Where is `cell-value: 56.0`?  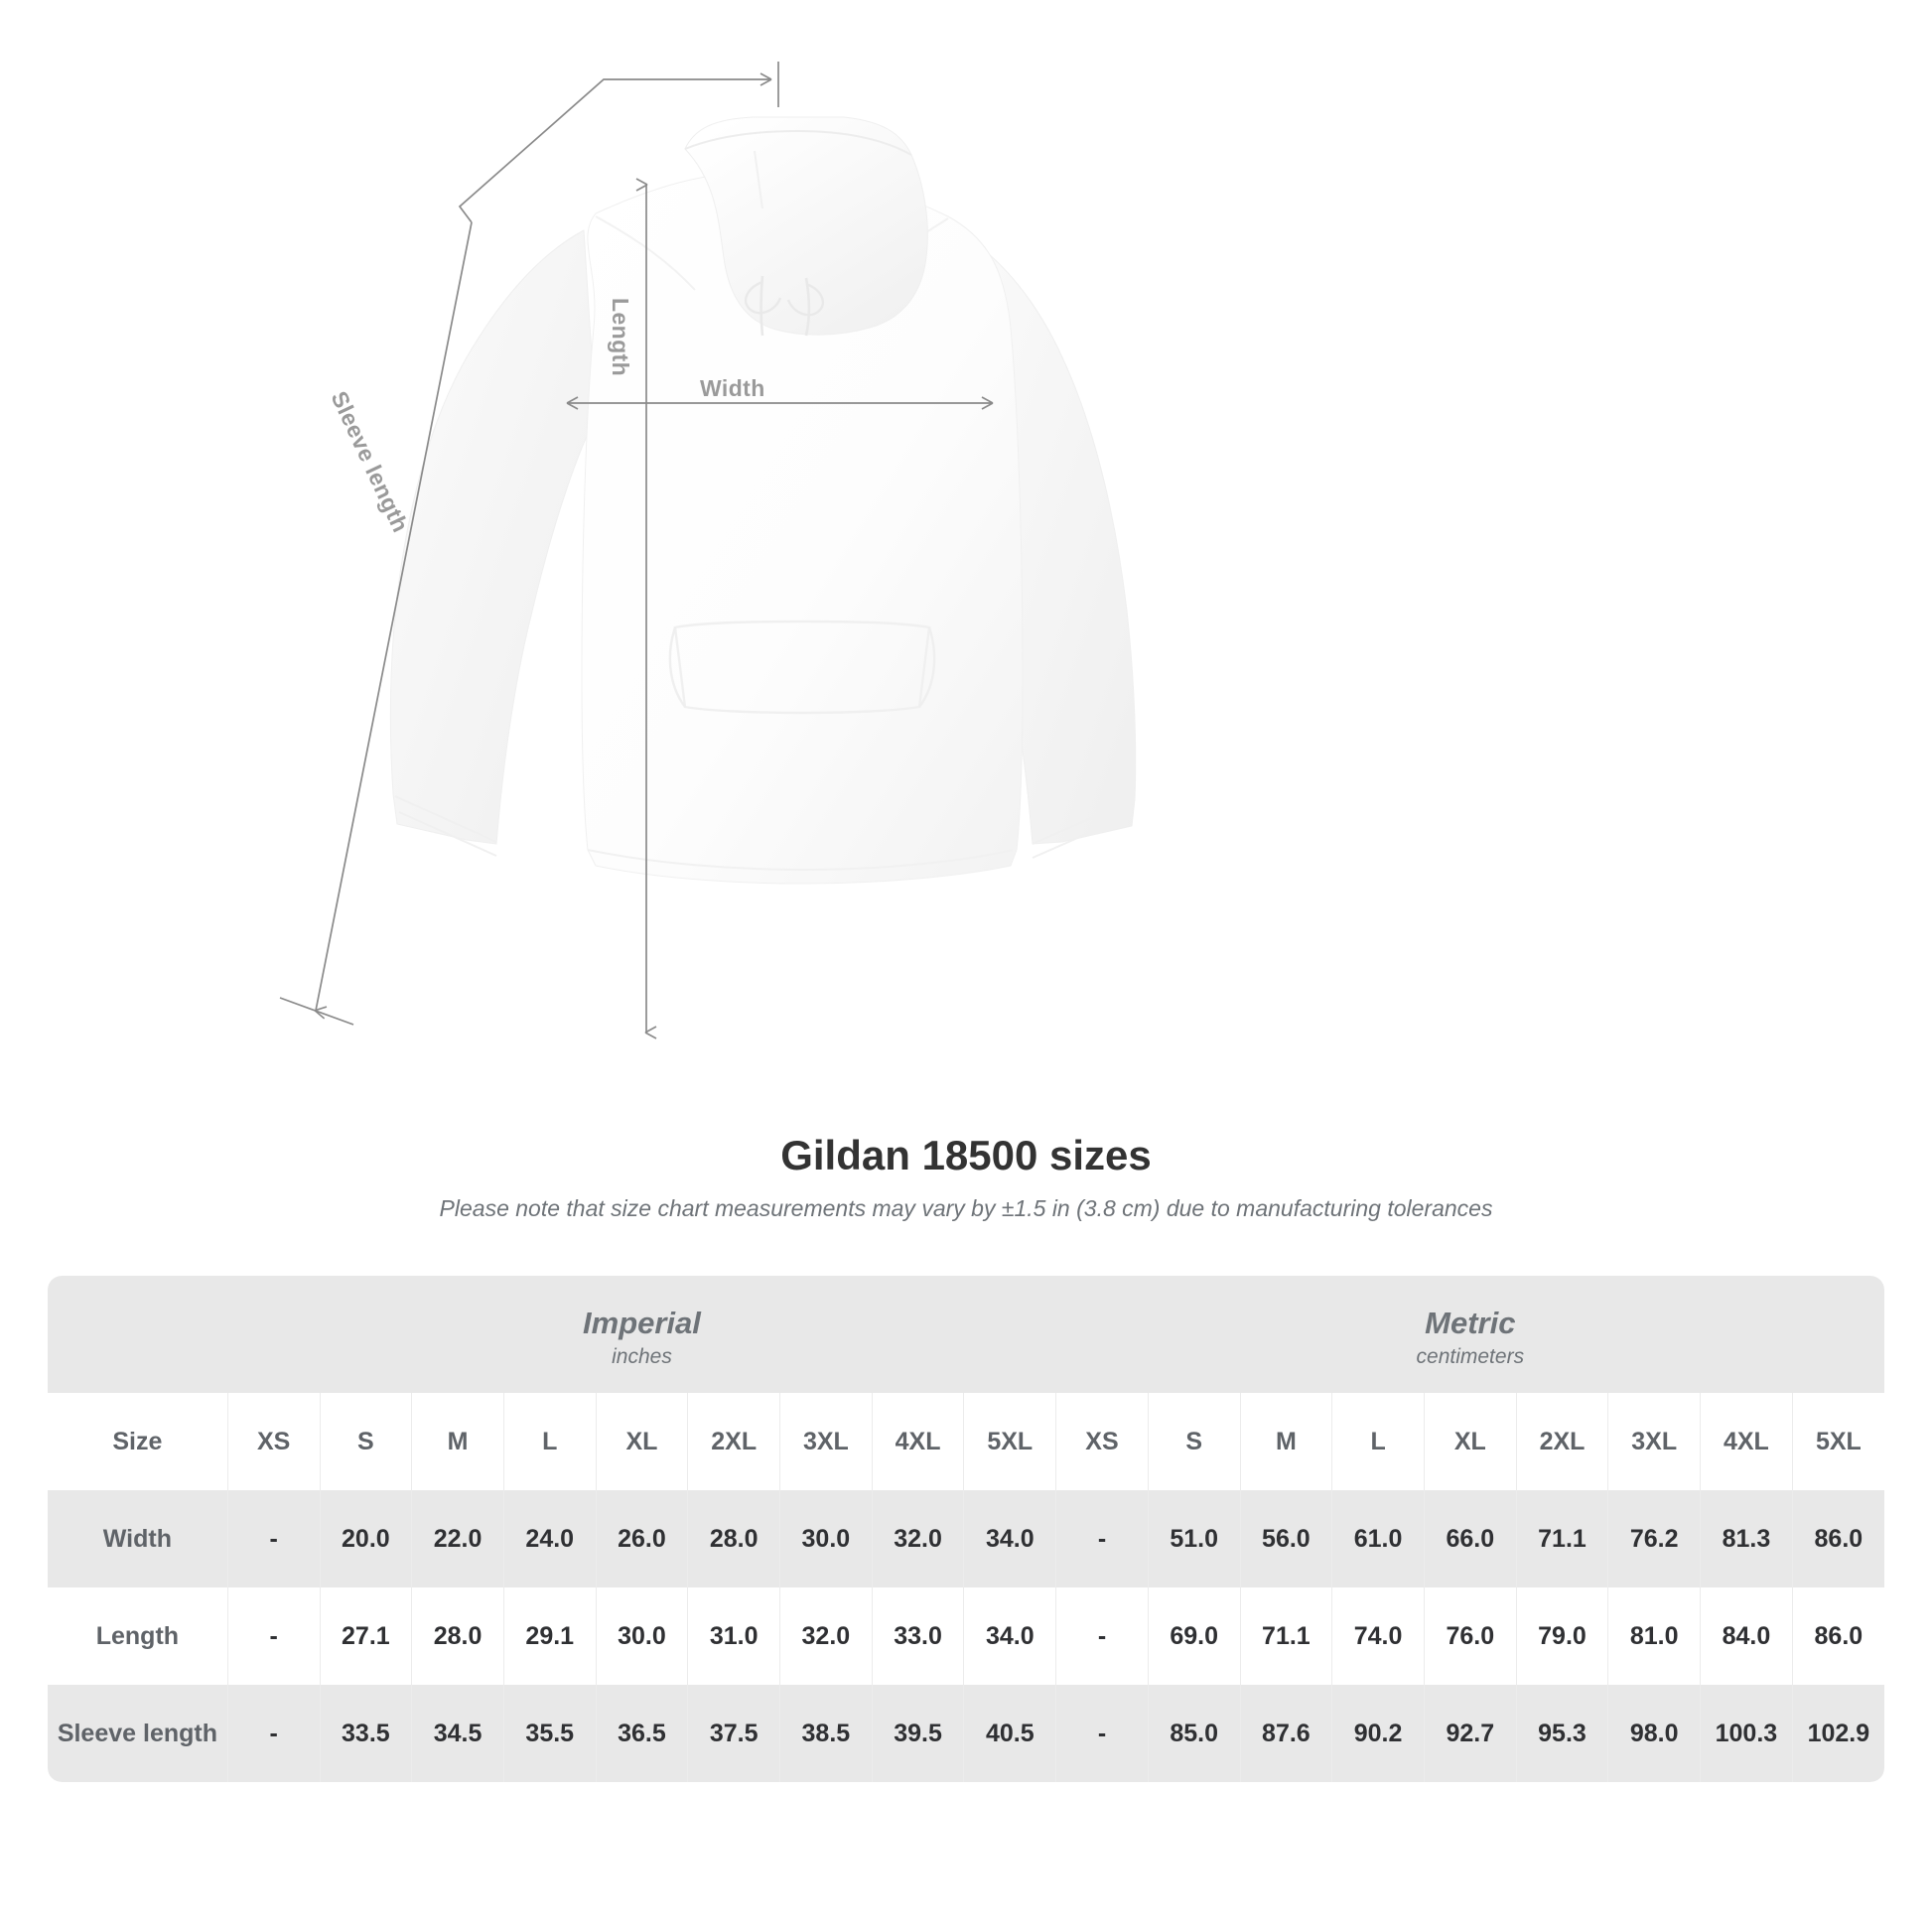
cell-value: 56.0 is located at coordinates (1286, 1539).